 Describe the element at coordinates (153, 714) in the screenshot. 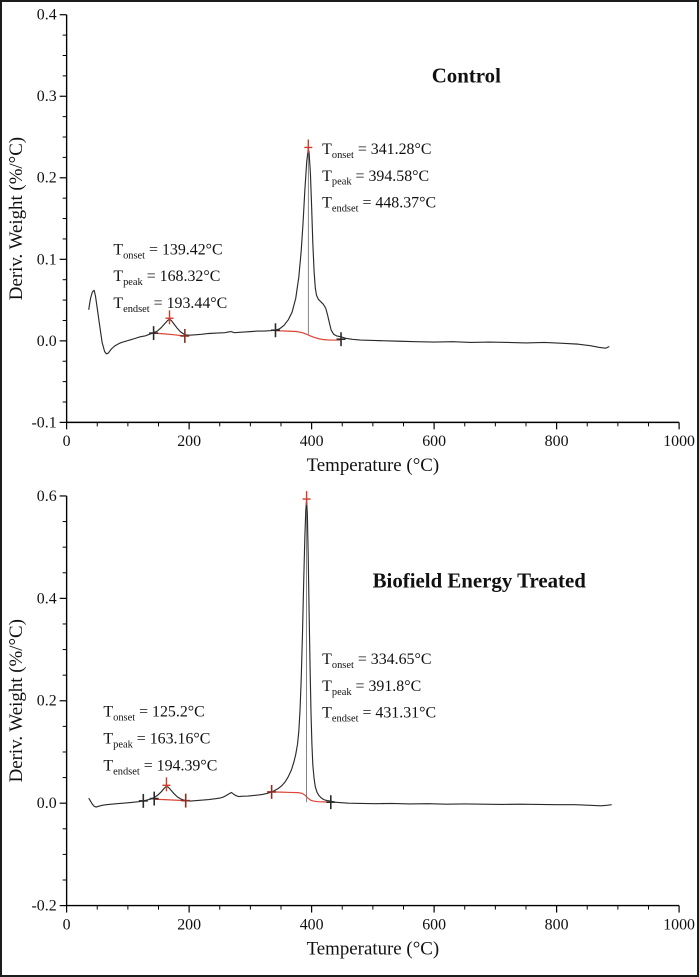

I see `peak-annotation-line: Tonset = 125.2°C` at that location.